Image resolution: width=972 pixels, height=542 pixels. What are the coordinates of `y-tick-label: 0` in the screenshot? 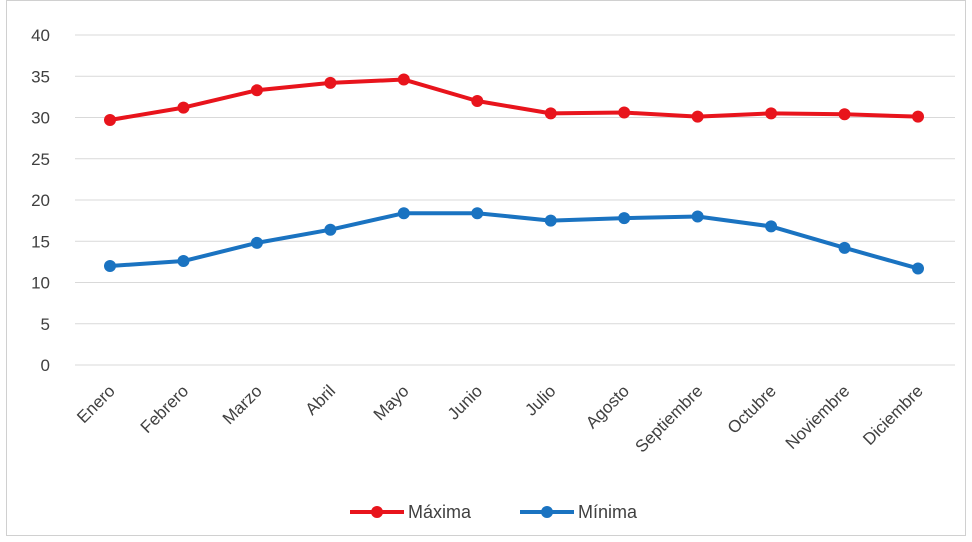 It's located at (45, 365).